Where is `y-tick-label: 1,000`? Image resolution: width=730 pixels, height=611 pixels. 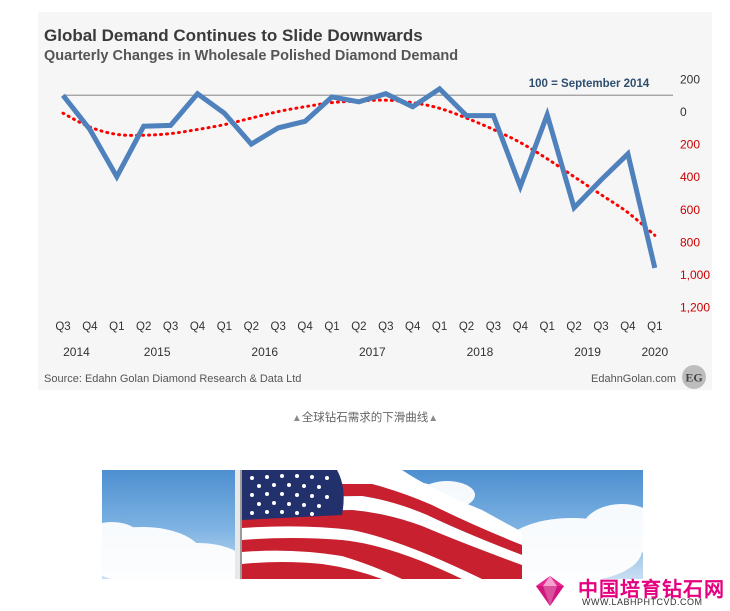 y-tick-label: 1,000 is located at coordinates (695, 275).